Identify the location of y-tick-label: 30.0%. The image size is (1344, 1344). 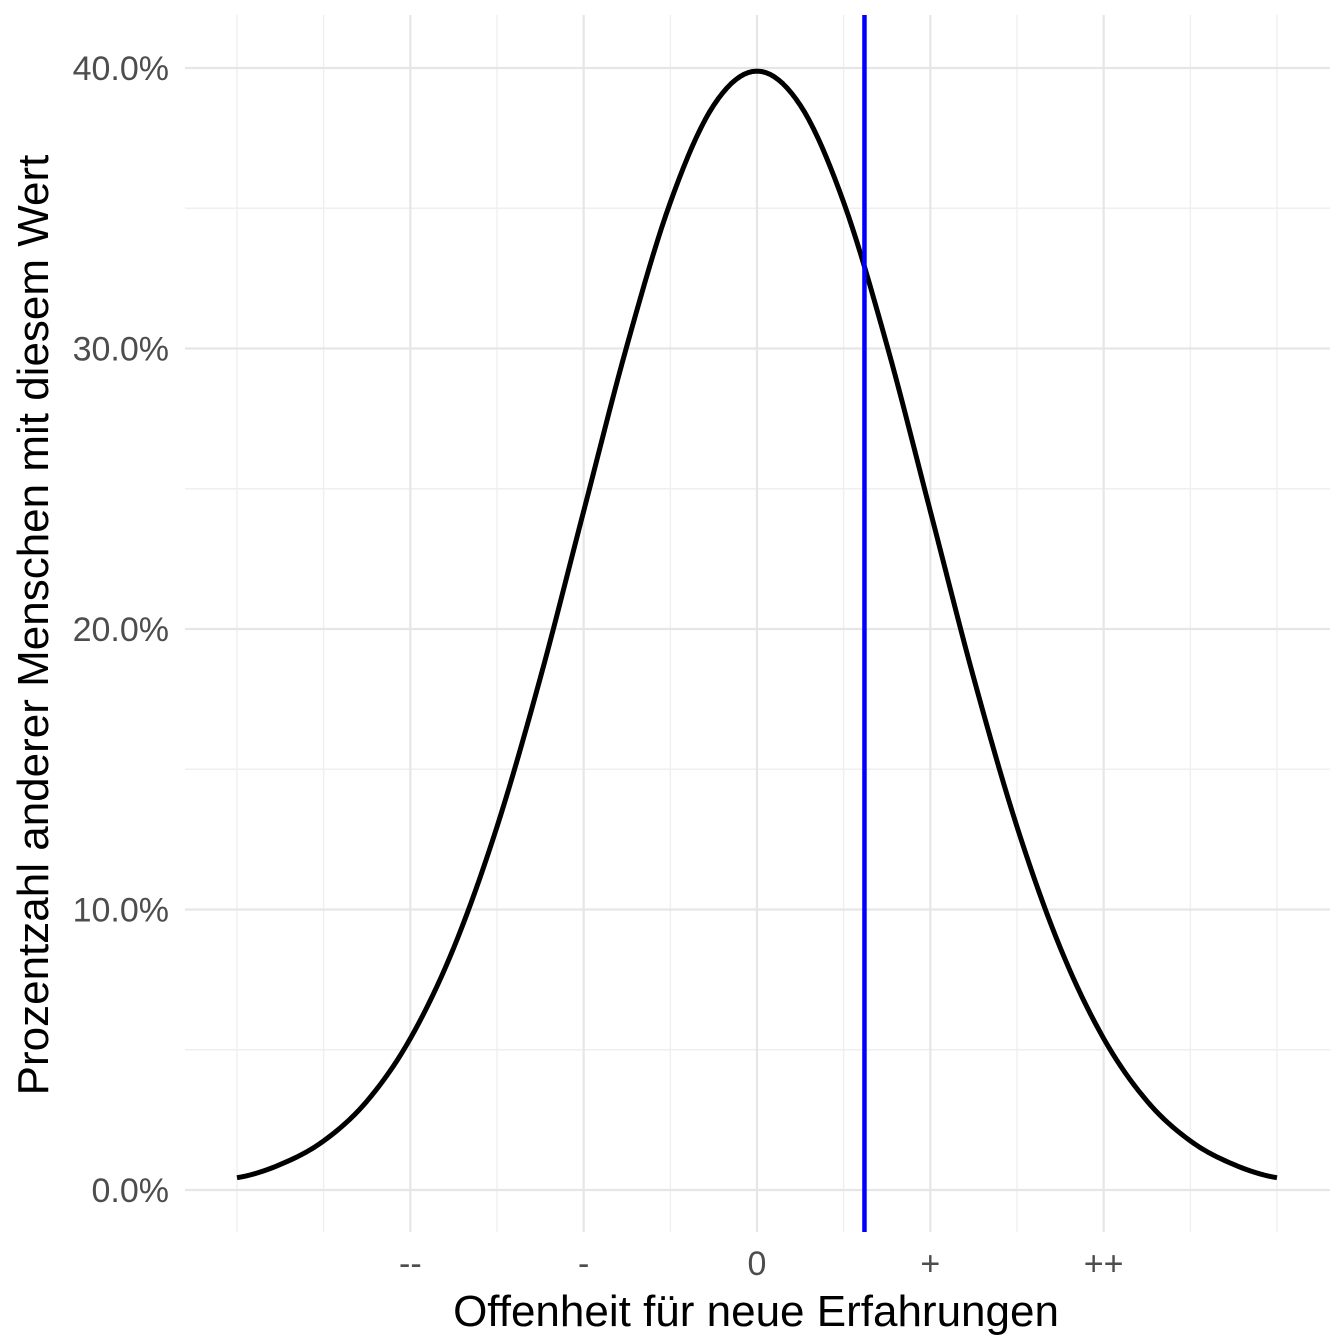
(121, 350).